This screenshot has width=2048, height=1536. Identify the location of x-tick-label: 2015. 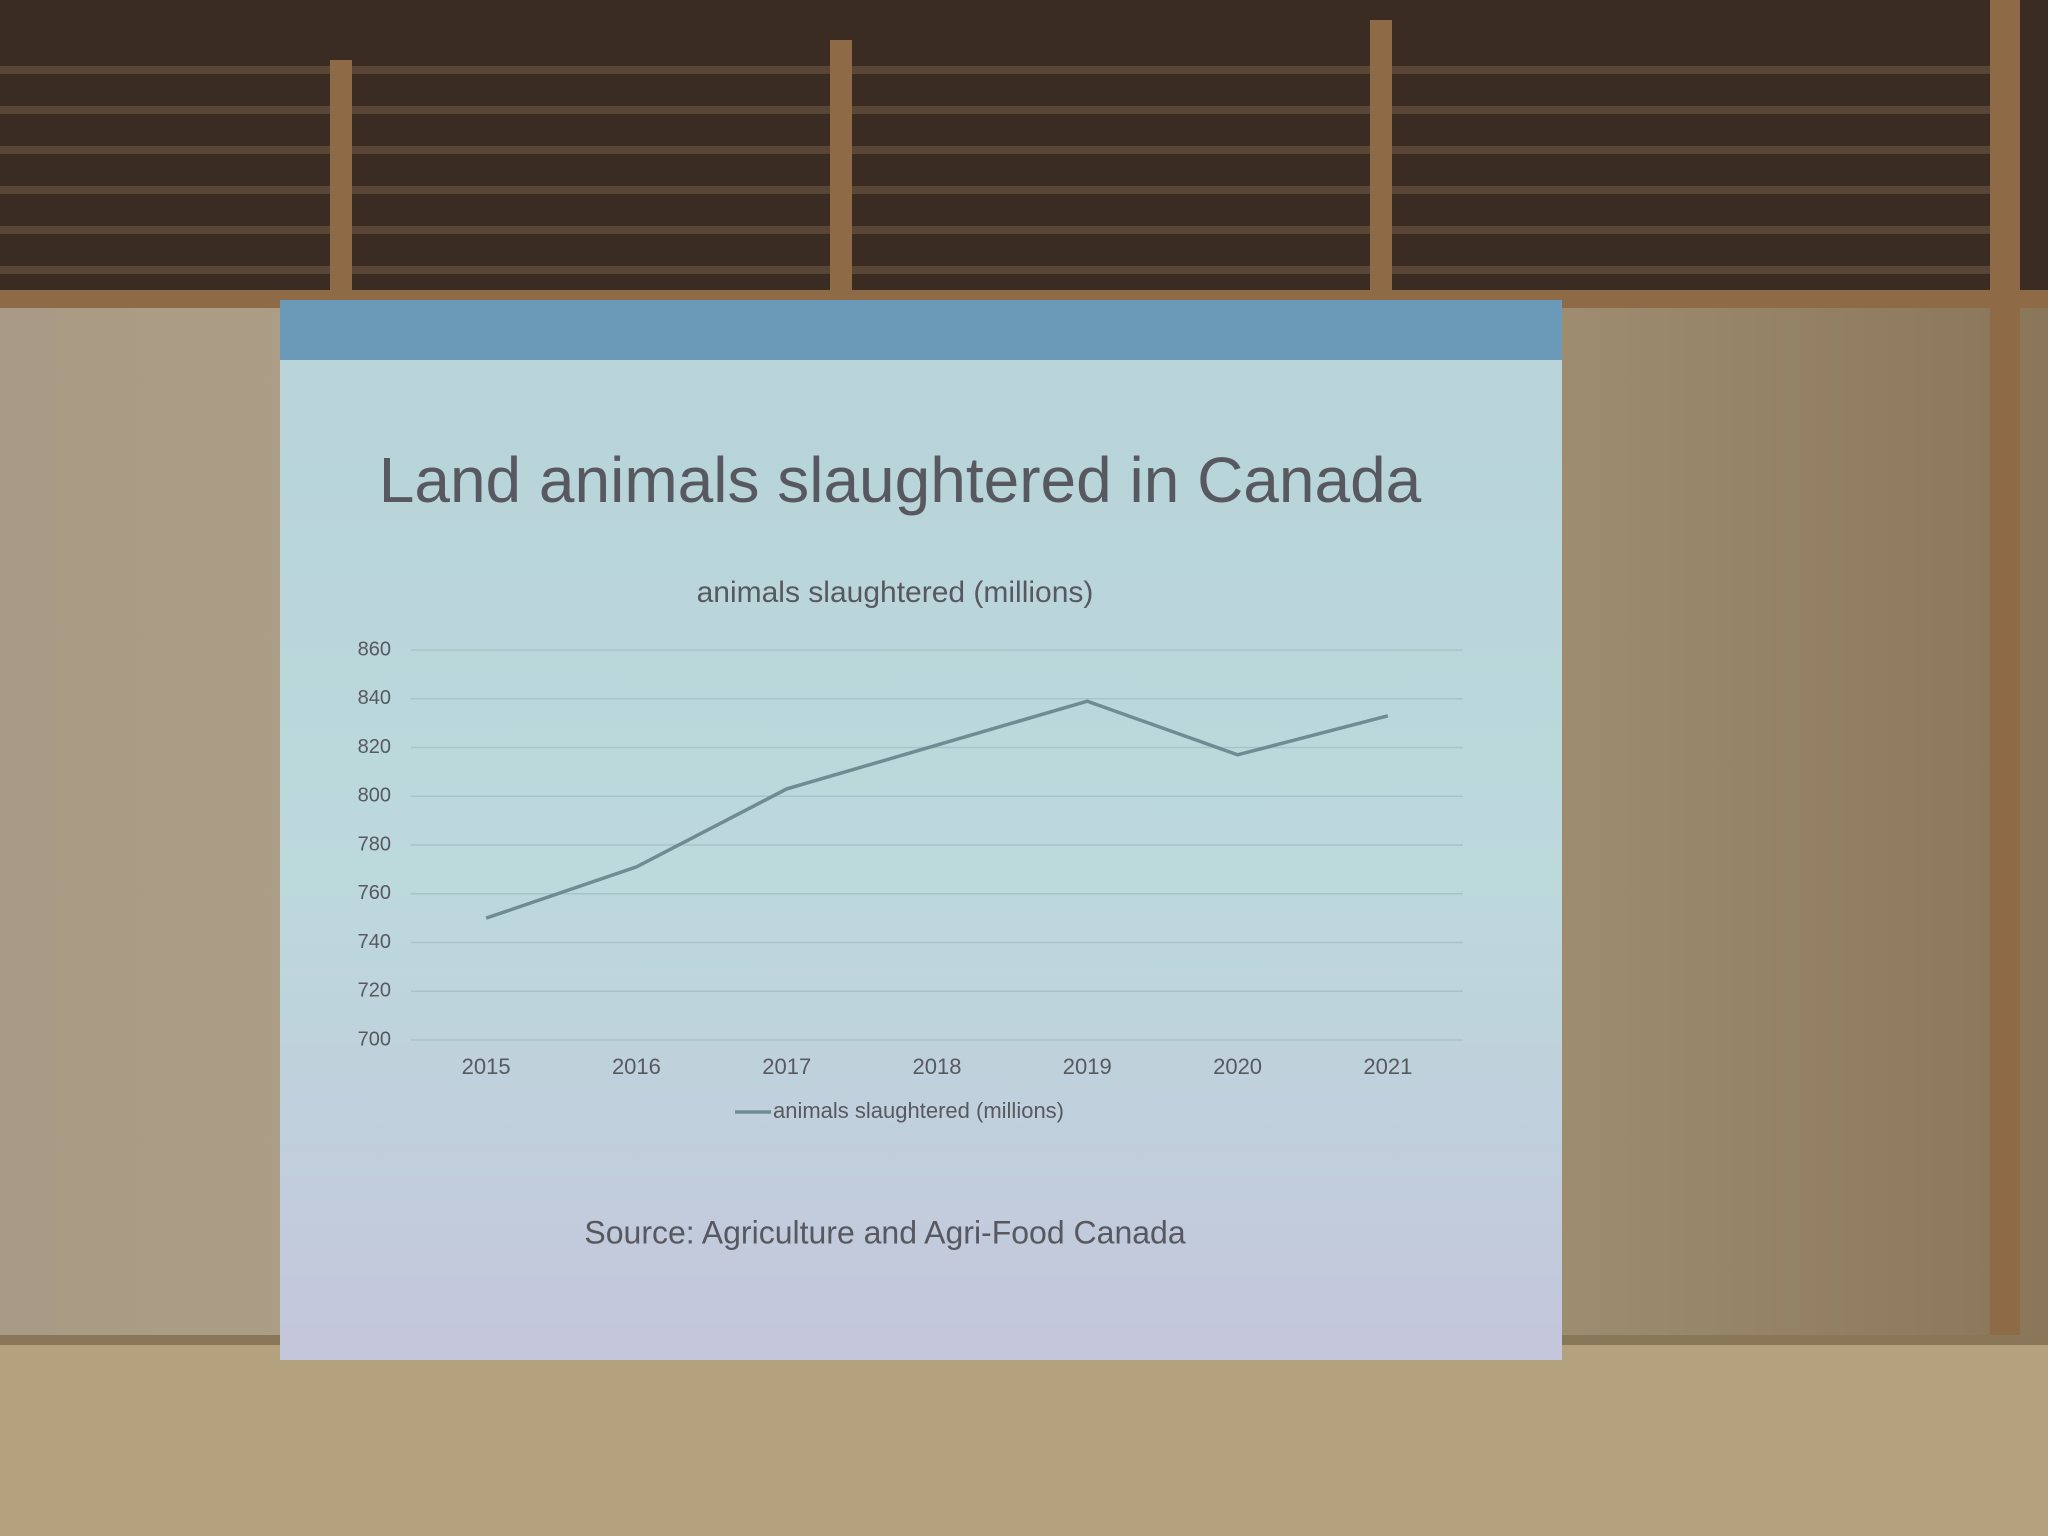
(486, 1066).